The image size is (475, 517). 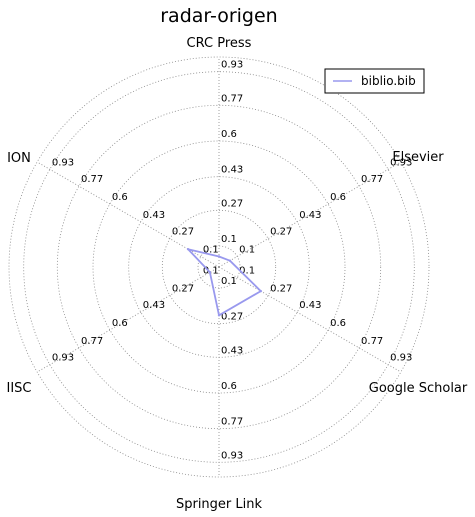 I want to click on tick-label-1-0: 0.1, so click(x=247, y=250).